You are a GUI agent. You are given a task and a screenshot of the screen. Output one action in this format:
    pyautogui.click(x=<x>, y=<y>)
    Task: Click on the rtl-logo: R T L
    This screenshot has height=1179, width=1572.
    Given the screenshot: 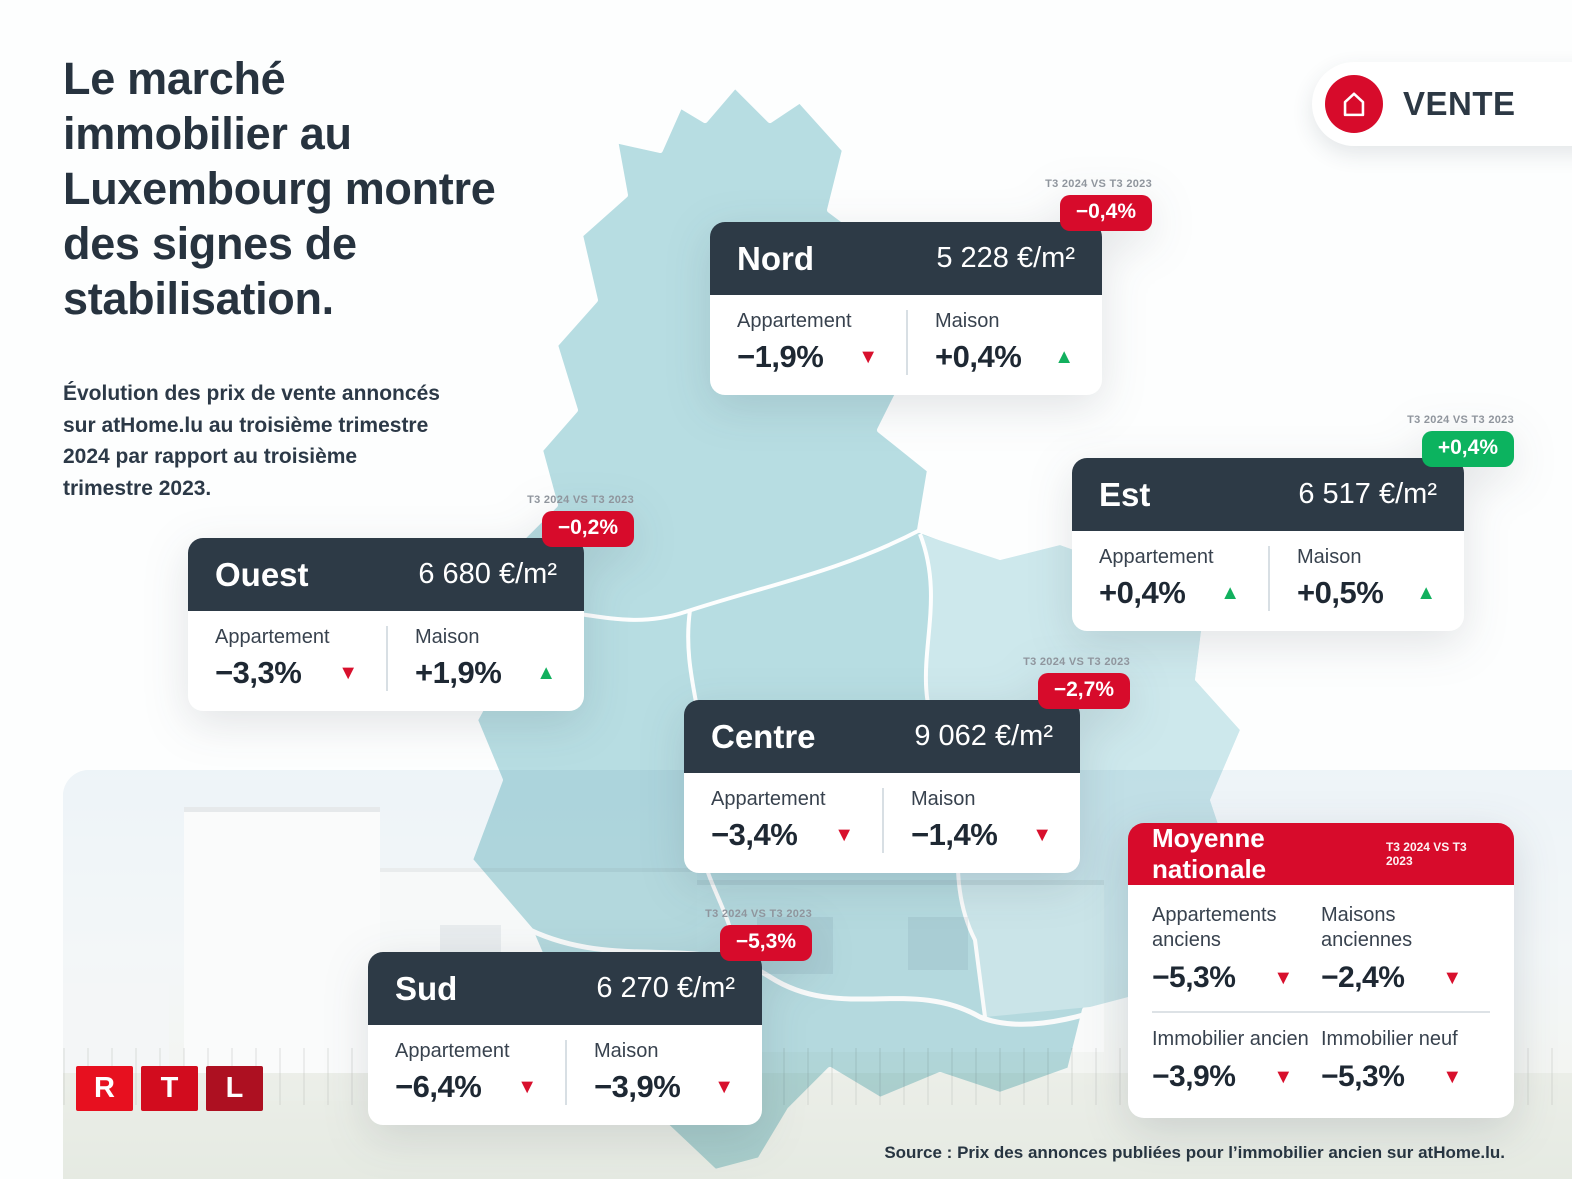 What is the action you would take?
    pyautogui.click(x=169, y=1088)
    